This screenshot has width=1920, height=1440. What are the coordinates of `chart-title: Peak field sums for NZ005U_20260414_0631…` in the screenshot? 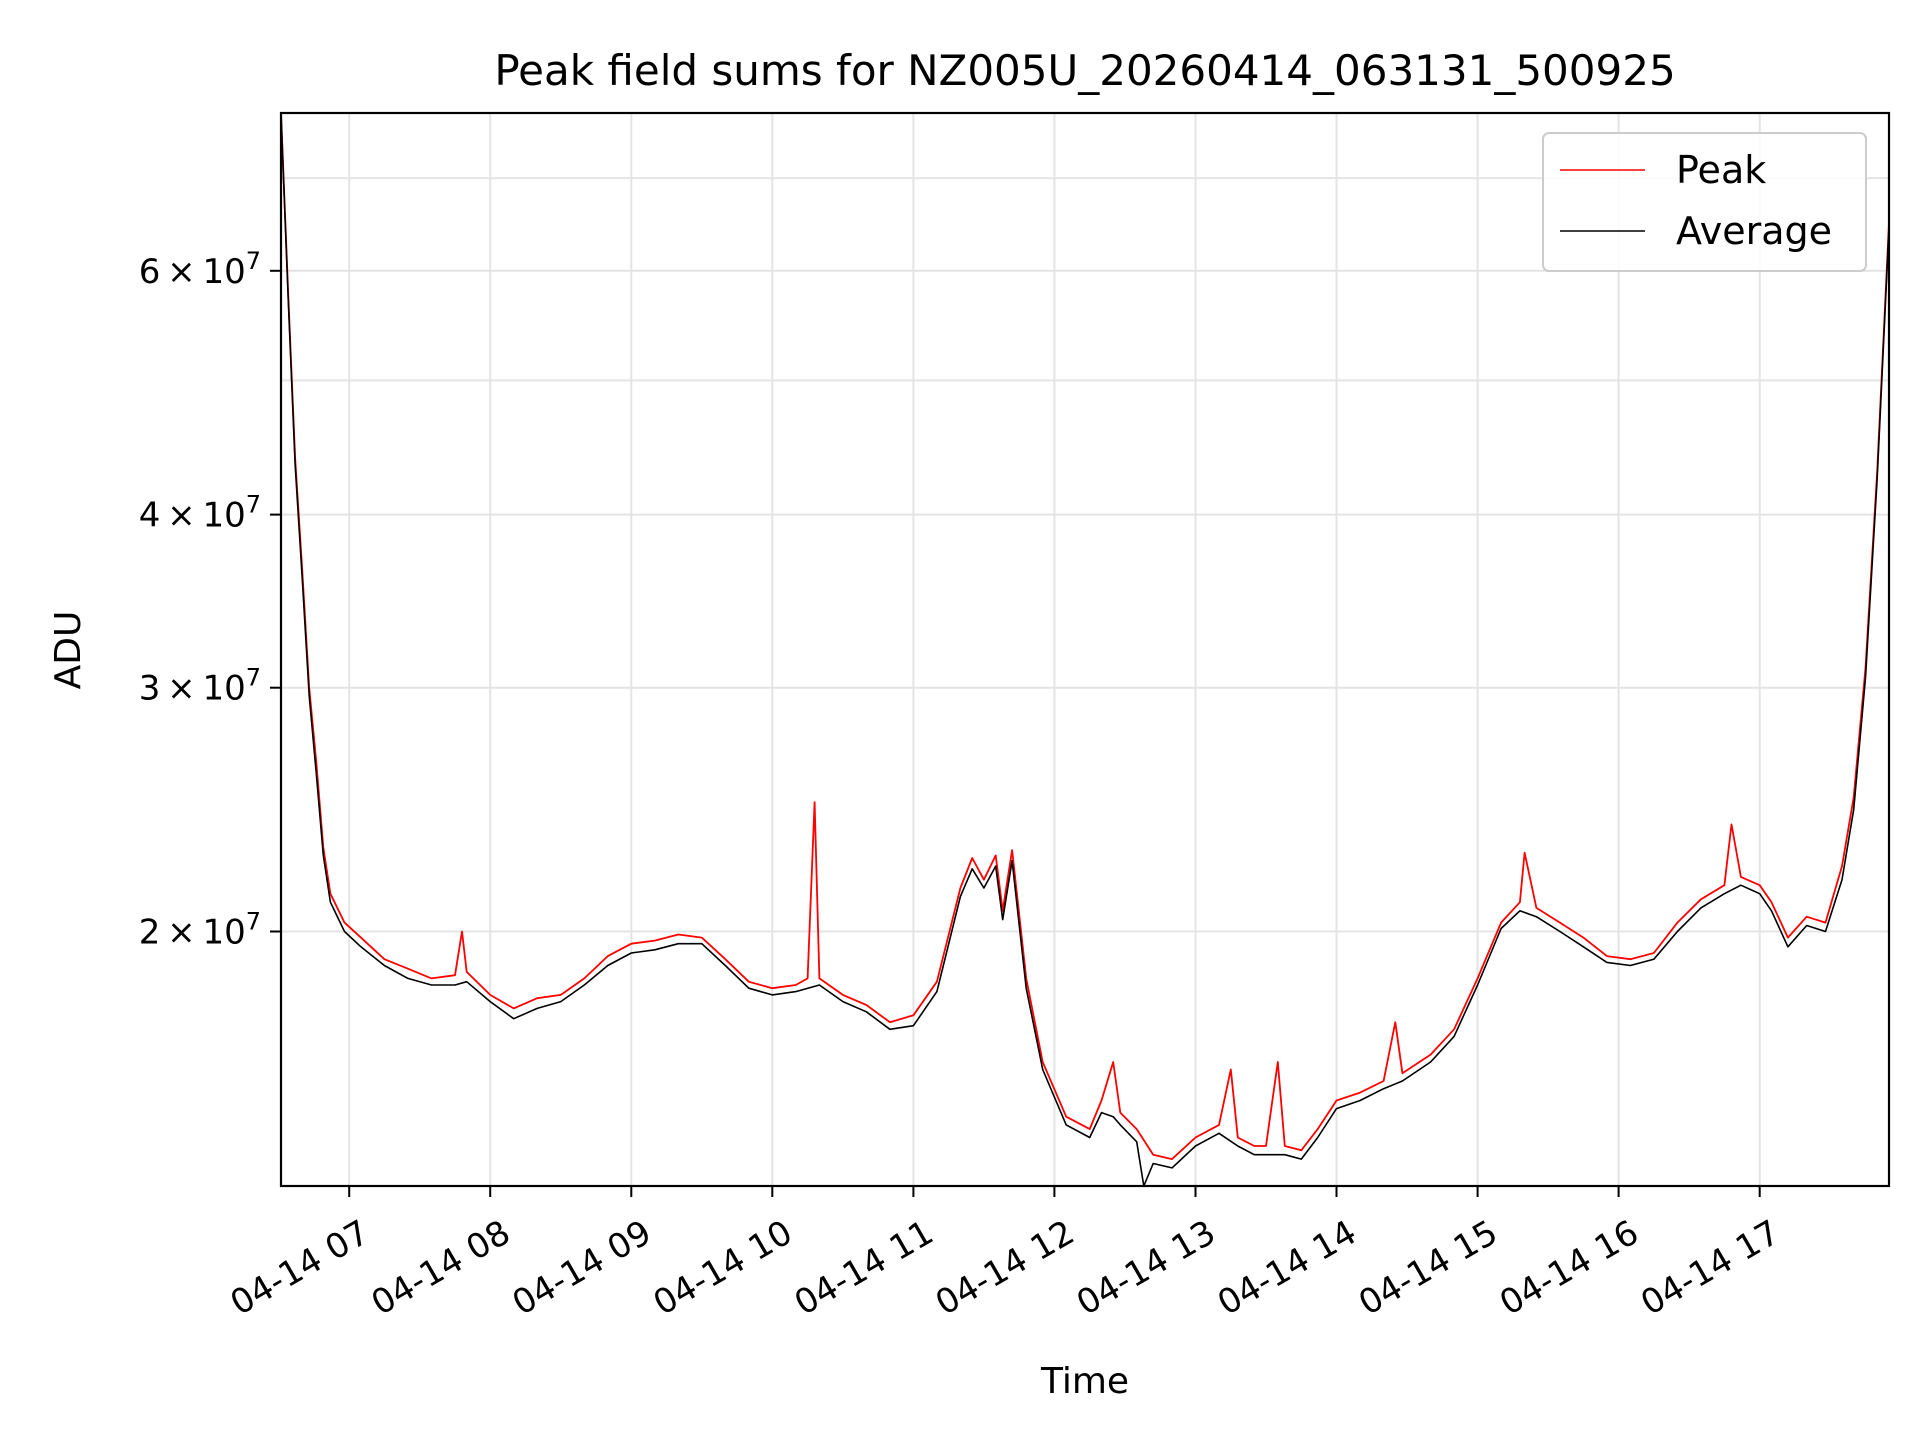 It's located at (1084, 70).